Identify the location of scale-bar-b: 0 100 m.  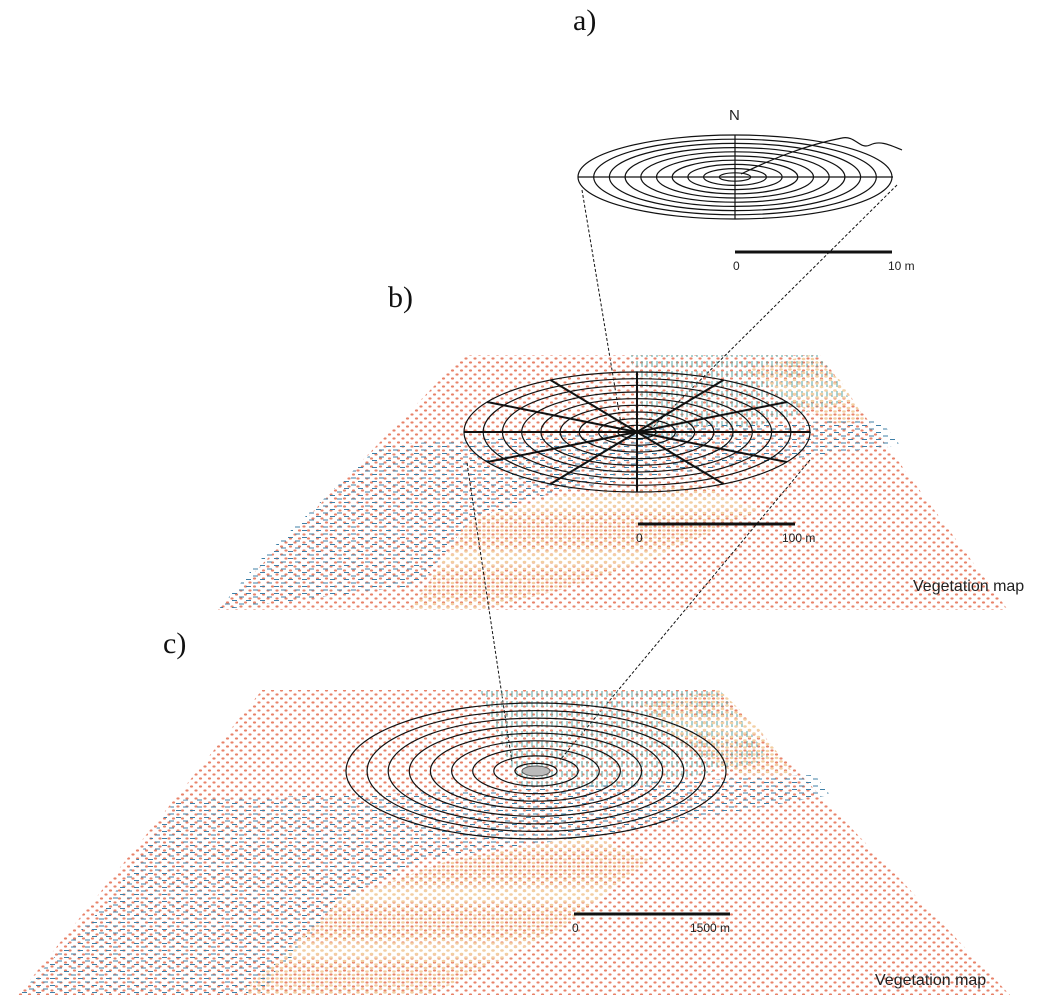
(725, 533).